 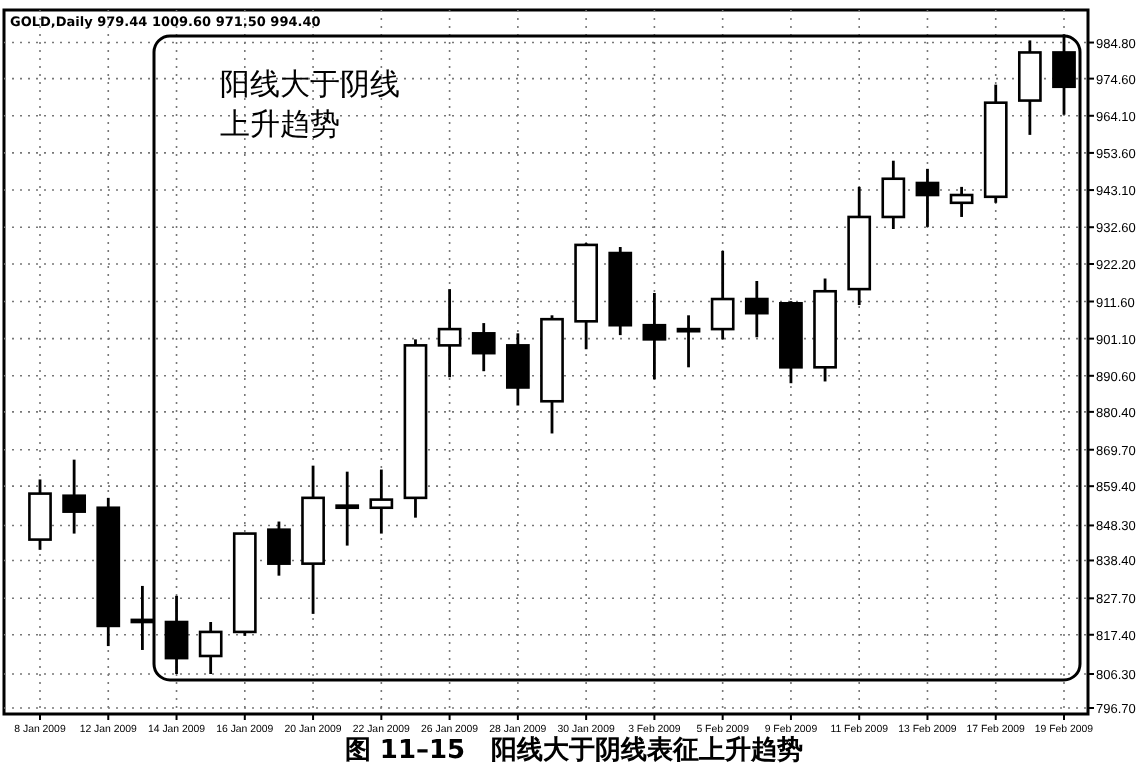 I want to click on annotation: 阳线大于阴线, so click(x=310, y=84).